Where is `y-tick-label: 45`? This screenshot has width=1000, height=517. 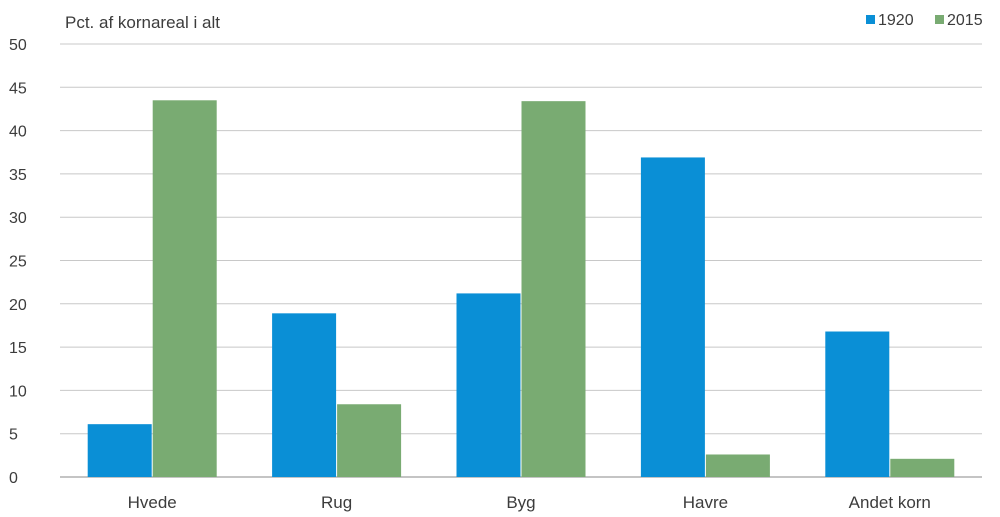 y-tick-label: 45 is located at coordinates (18, 88).